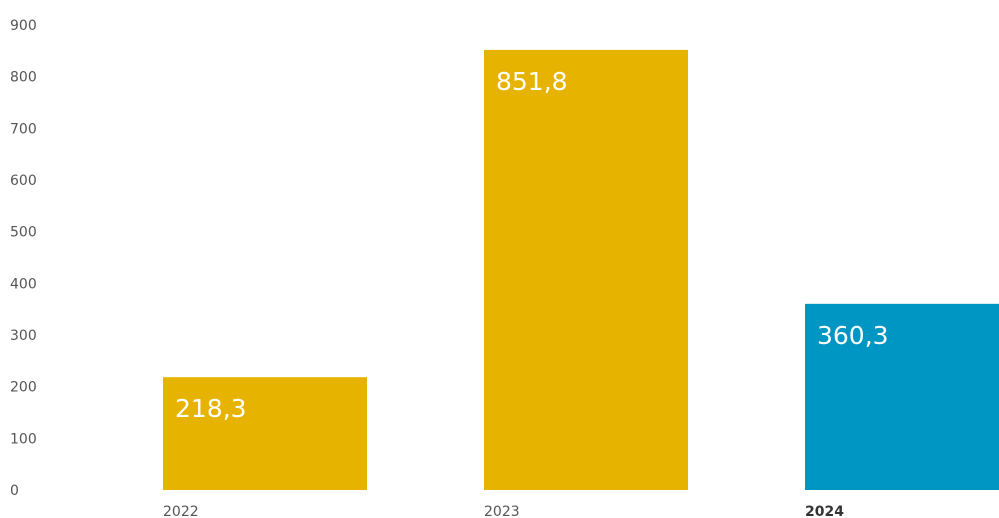 The width and height of the screenshot is (999, 518). Describe the element at coordinates (211, 408) in the screenshot. I see `bar-value-label-2022: 218,3` at that location.